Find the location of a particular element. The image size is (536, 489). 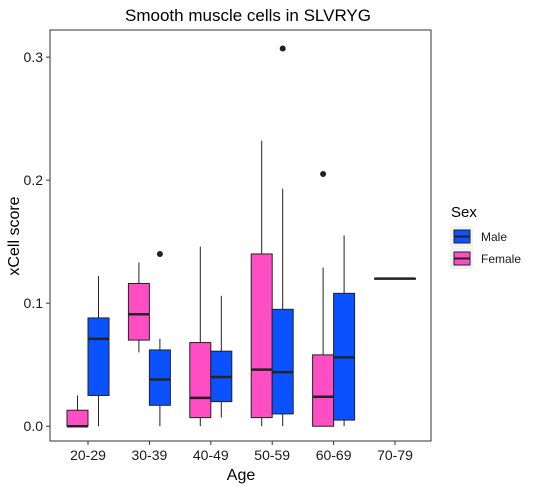

chart-title: Smooth muscle cells in SLVRYG is located at coordinates (248, 15).